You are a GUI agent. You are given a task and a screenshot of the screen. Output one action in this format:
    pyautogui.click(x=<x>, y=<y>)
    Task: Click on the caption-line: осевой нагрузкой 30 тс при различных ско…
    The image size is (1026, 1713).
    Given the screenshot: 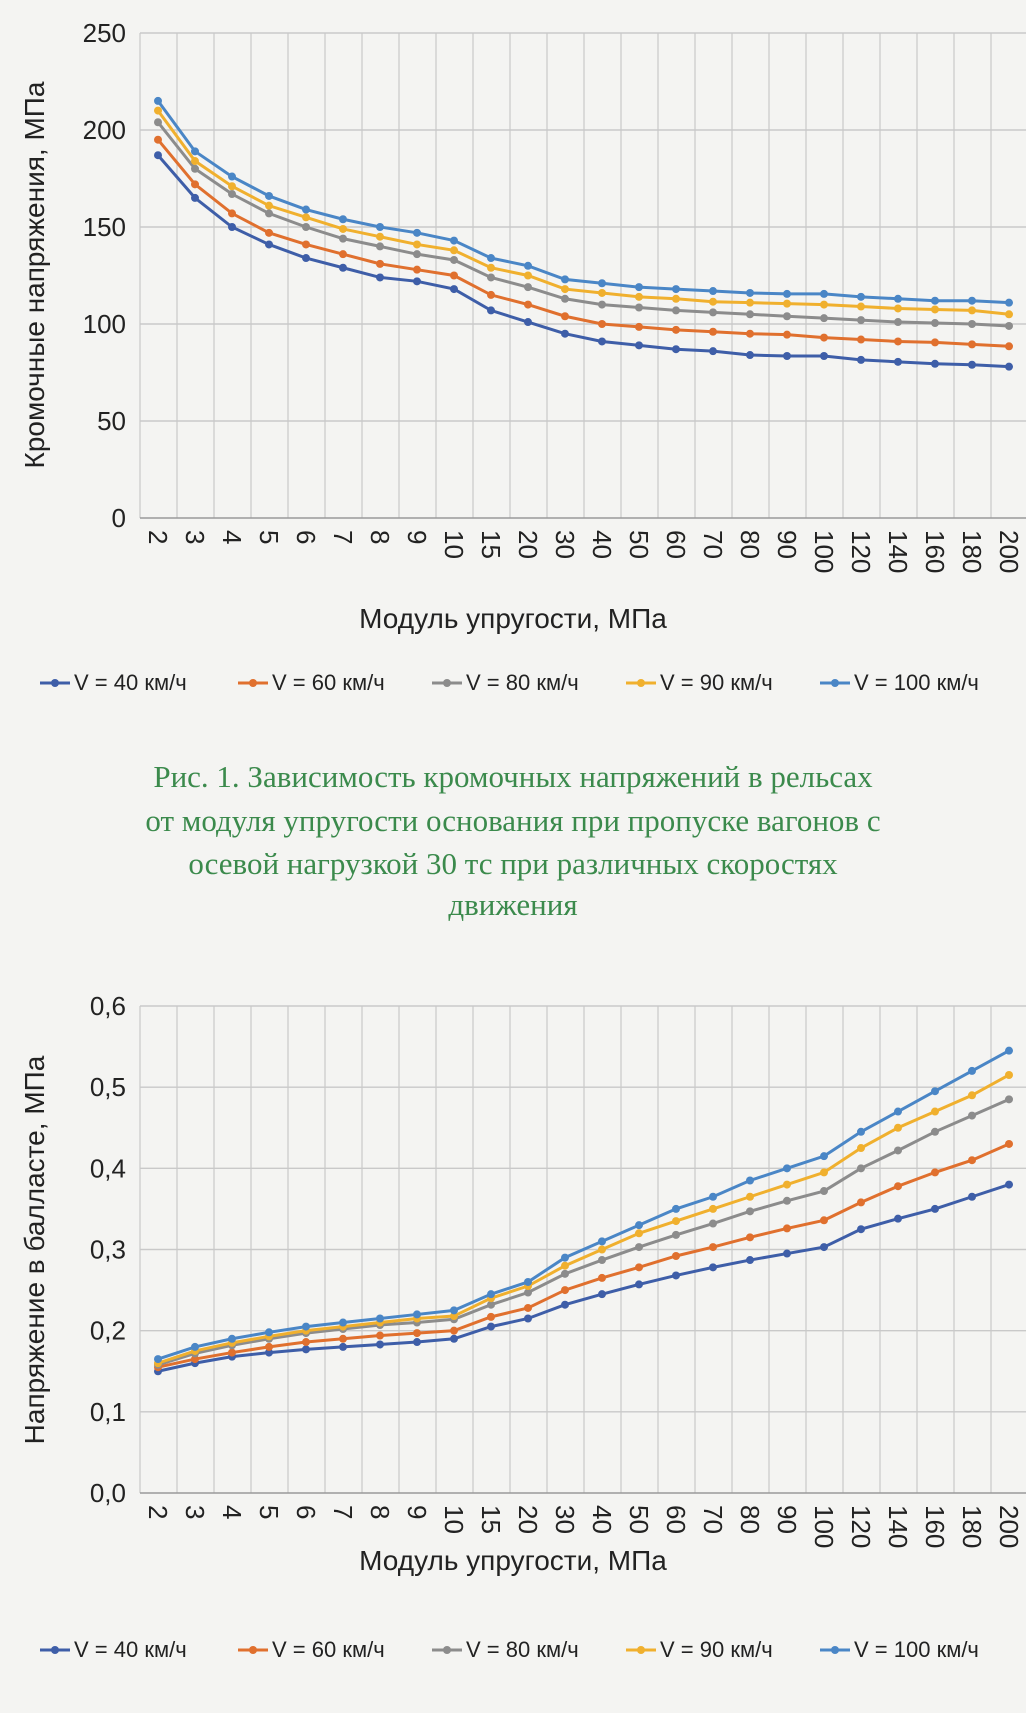 What is the action you would take?
    pyautogui.click(x=513, y=863)
    